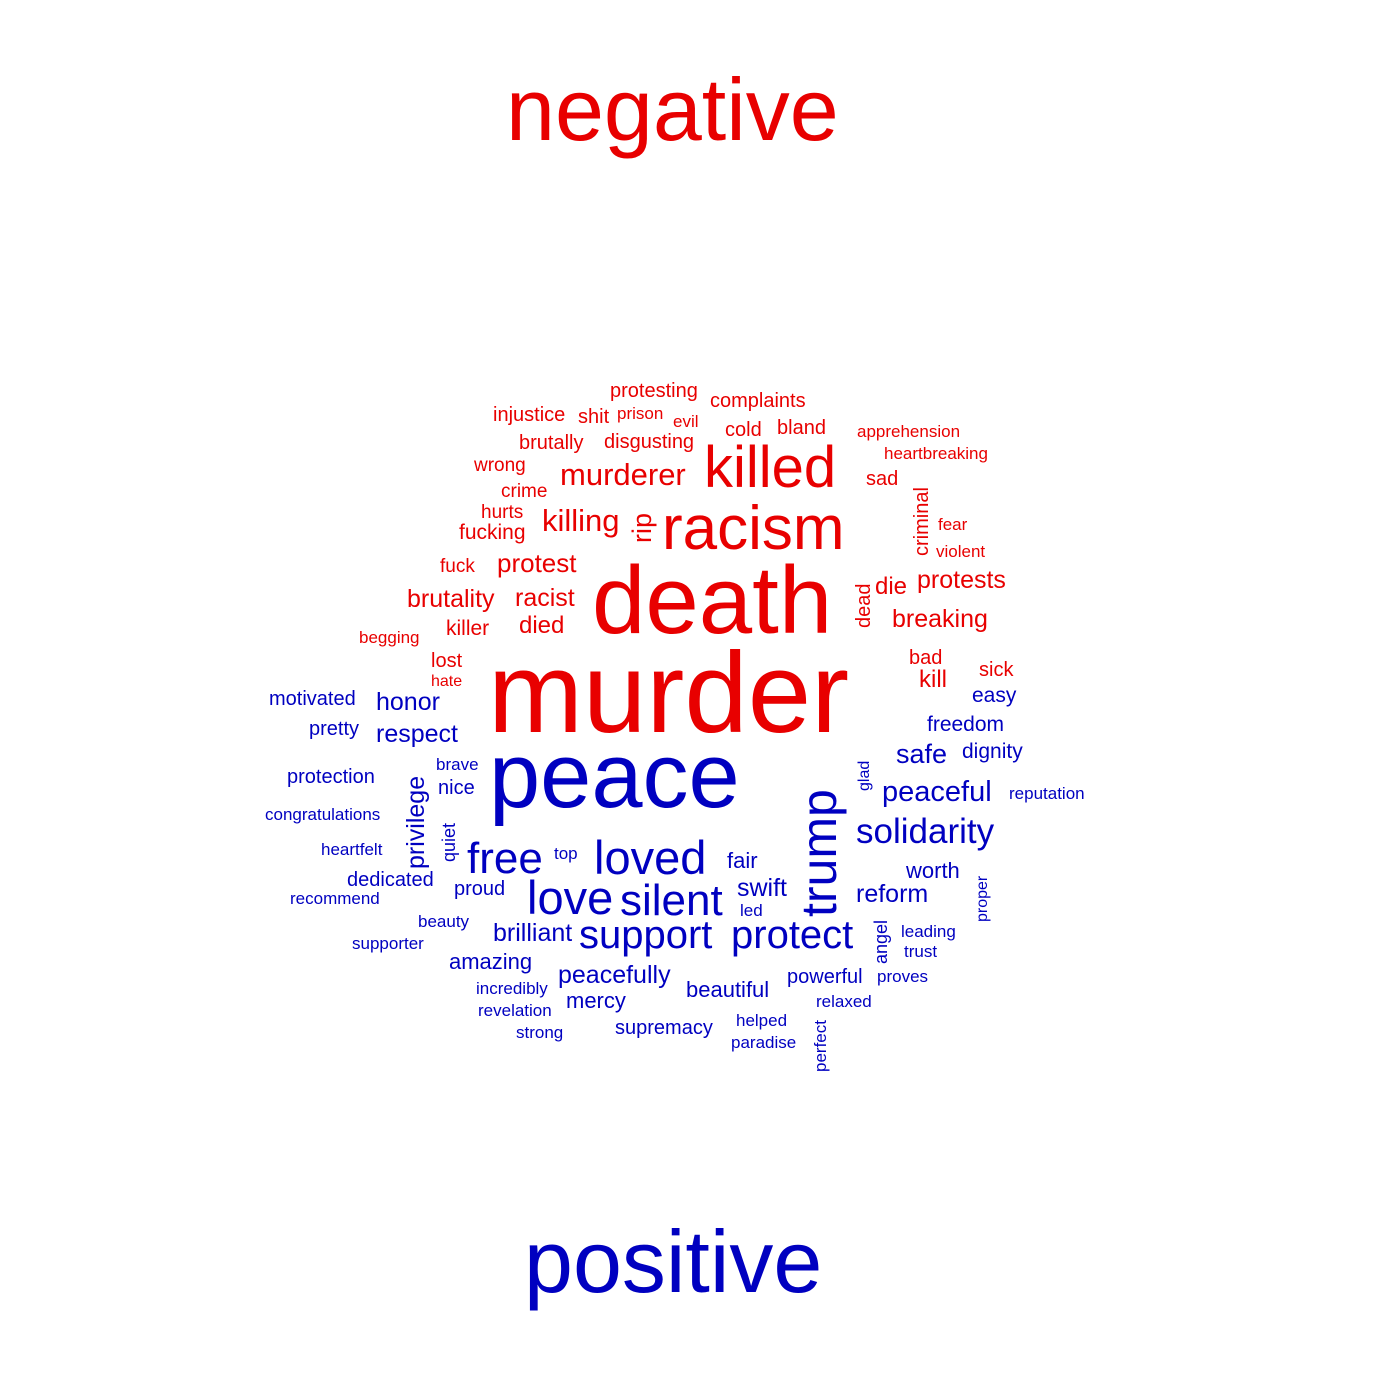 The height and width of the screenshot is (1381, 1381). I want to click on negative-word: brutally, so click(551, 443).